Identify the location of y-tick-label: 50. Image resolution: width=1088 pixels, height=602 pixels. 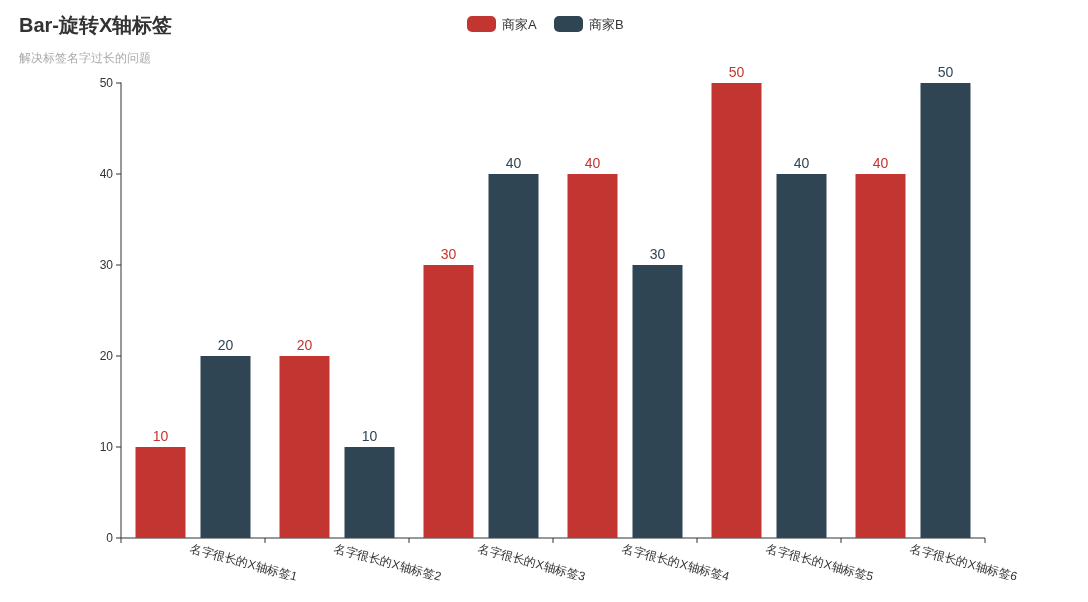
(106, 83).